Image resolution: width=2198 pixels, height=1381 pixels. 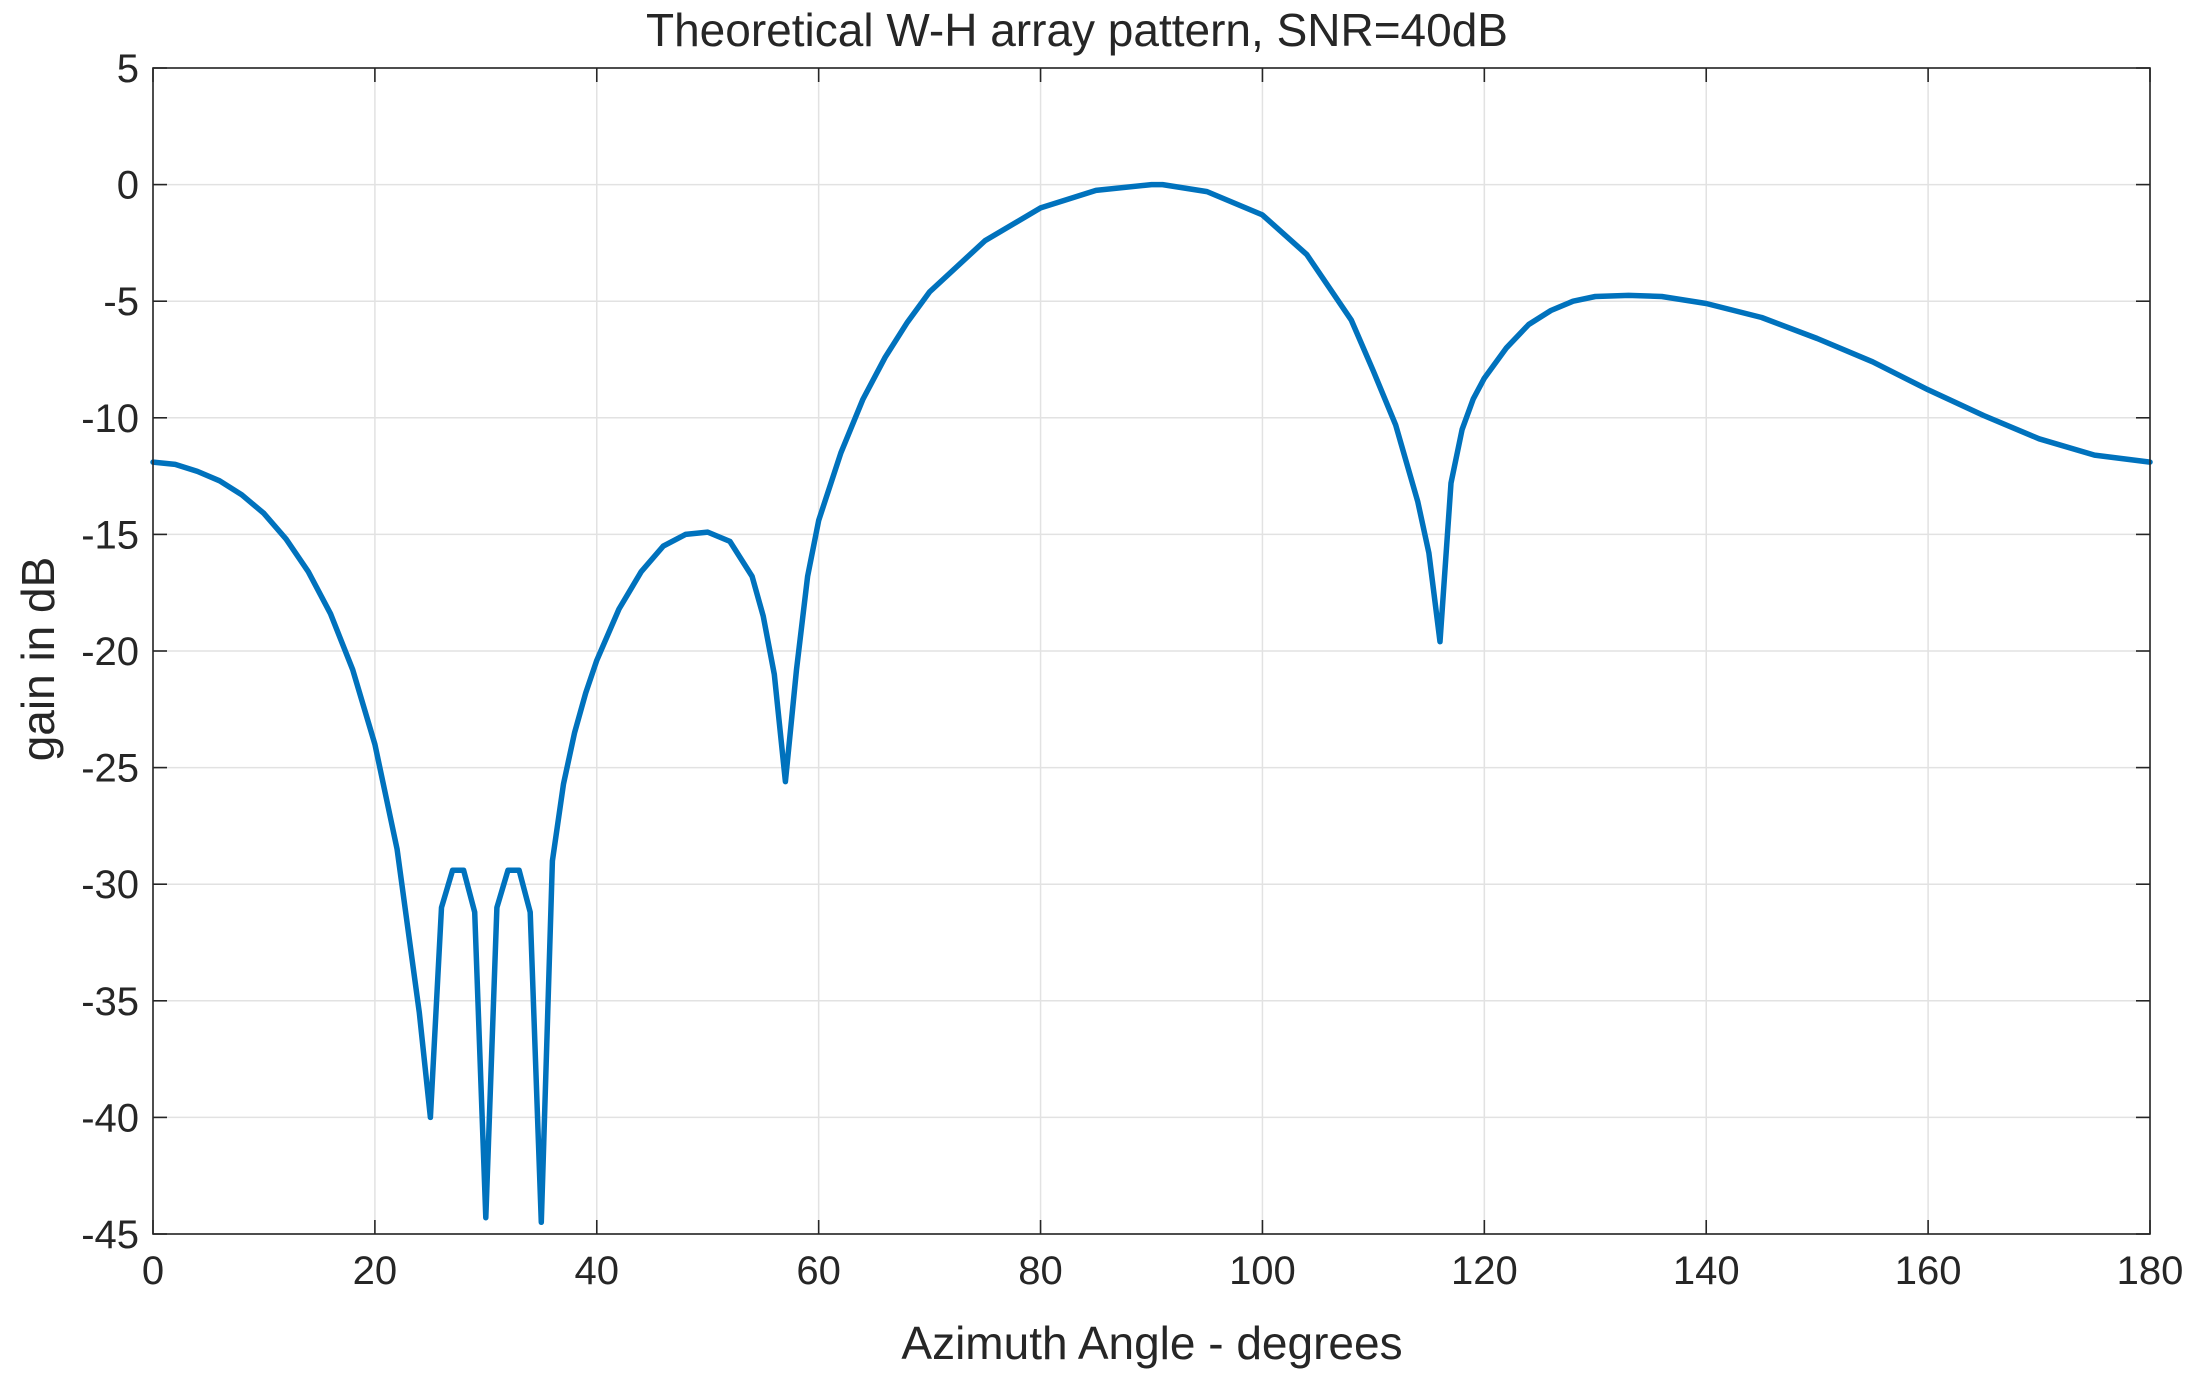 What do you see at coordinates (110, 1118) in the screenshot?
I see `y-tick-label: -40` at bounding box center [110, 1118].